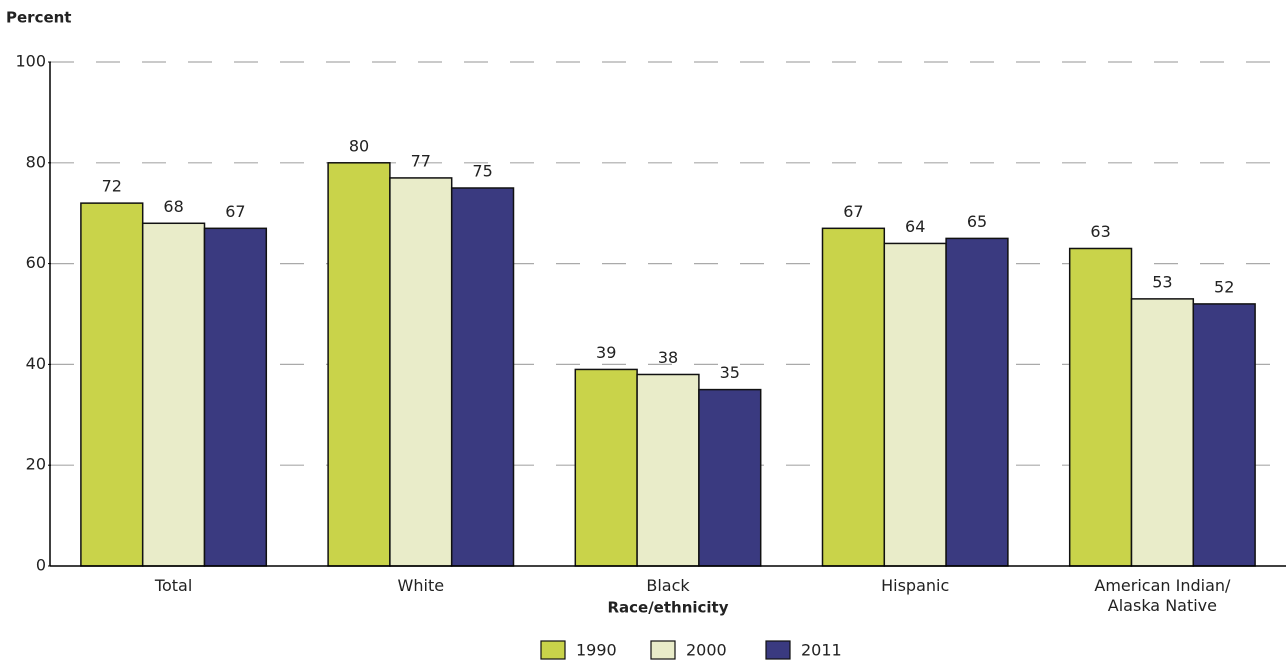 This screenshot has height=661, width=1286. Describe the element at coordinates (606, 352) in the screenshot. I see `value-label: 39` at that location.